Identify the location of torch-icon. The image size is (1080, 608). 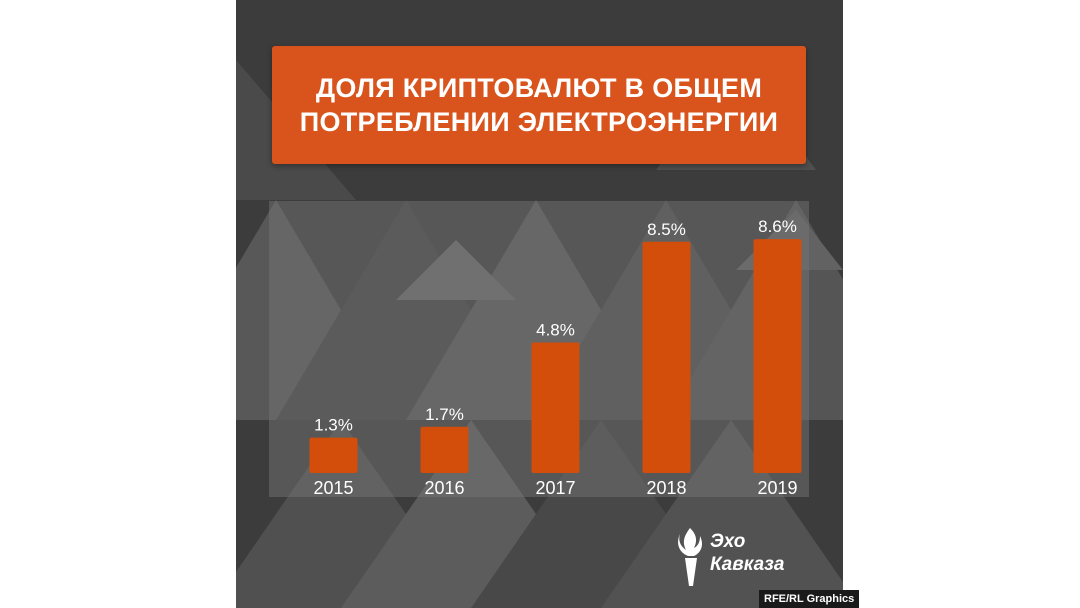
(690, 557).